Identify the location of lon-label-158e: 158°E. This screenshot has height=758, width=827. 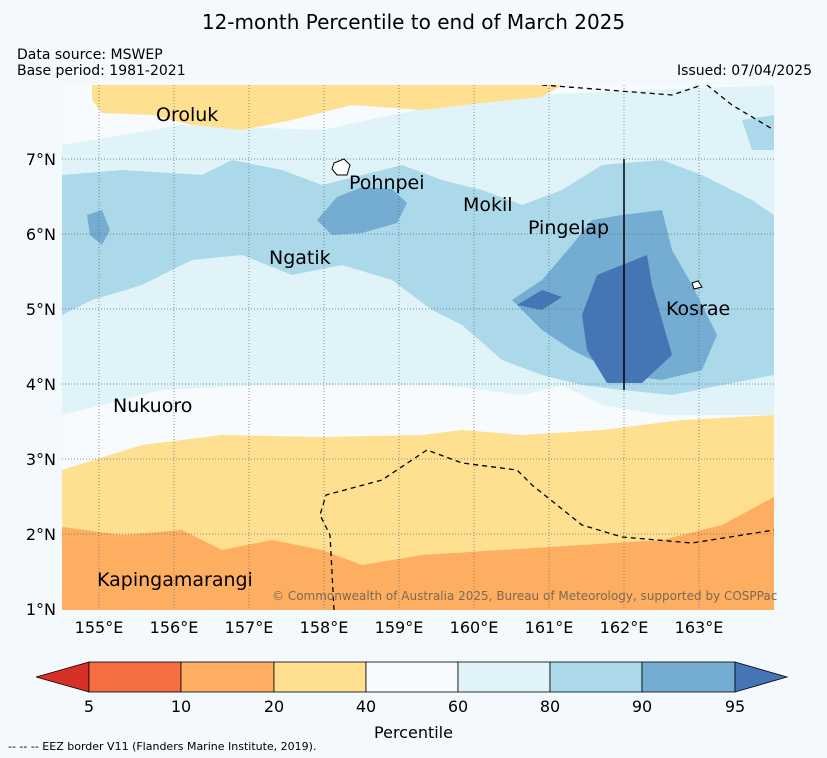
(324, 627).